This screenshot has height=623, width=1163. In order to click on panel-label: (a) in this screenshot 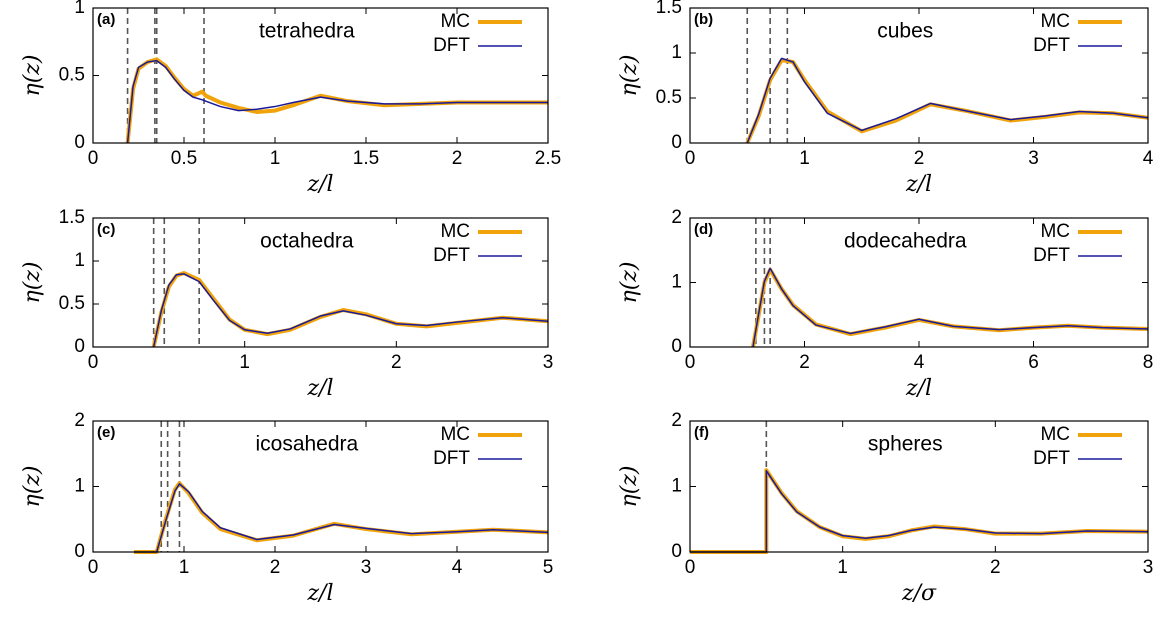, I will do `click(106, 19)`.